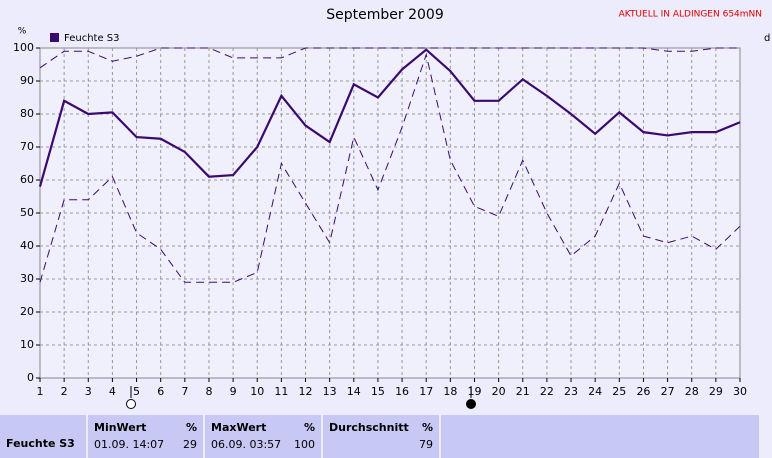 Image resolution: width=772 pixels, height=458 pixels. I want to click on x-tick-label: 7, so click(184, 391).